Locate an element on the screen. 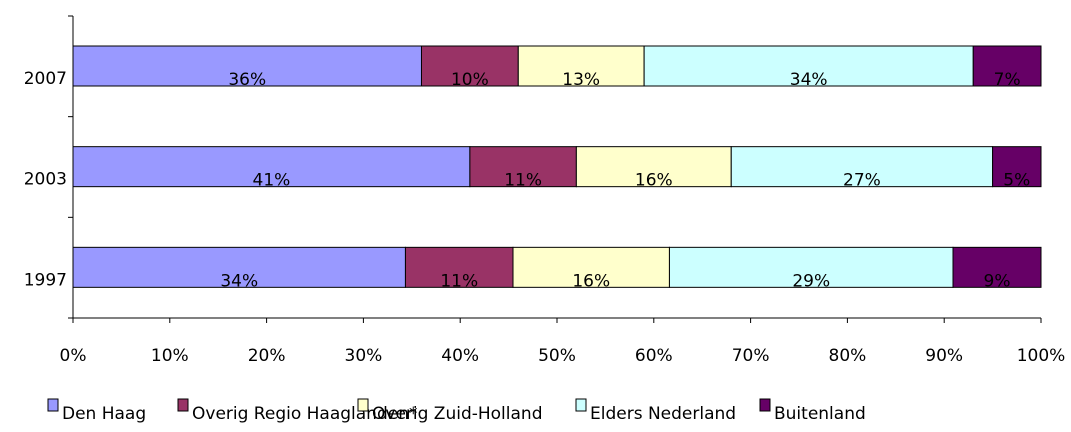 Image resolution: width=1071 pixels, height=432 pixels. x-tick-label: 20% is located at coordinates (267, 356).